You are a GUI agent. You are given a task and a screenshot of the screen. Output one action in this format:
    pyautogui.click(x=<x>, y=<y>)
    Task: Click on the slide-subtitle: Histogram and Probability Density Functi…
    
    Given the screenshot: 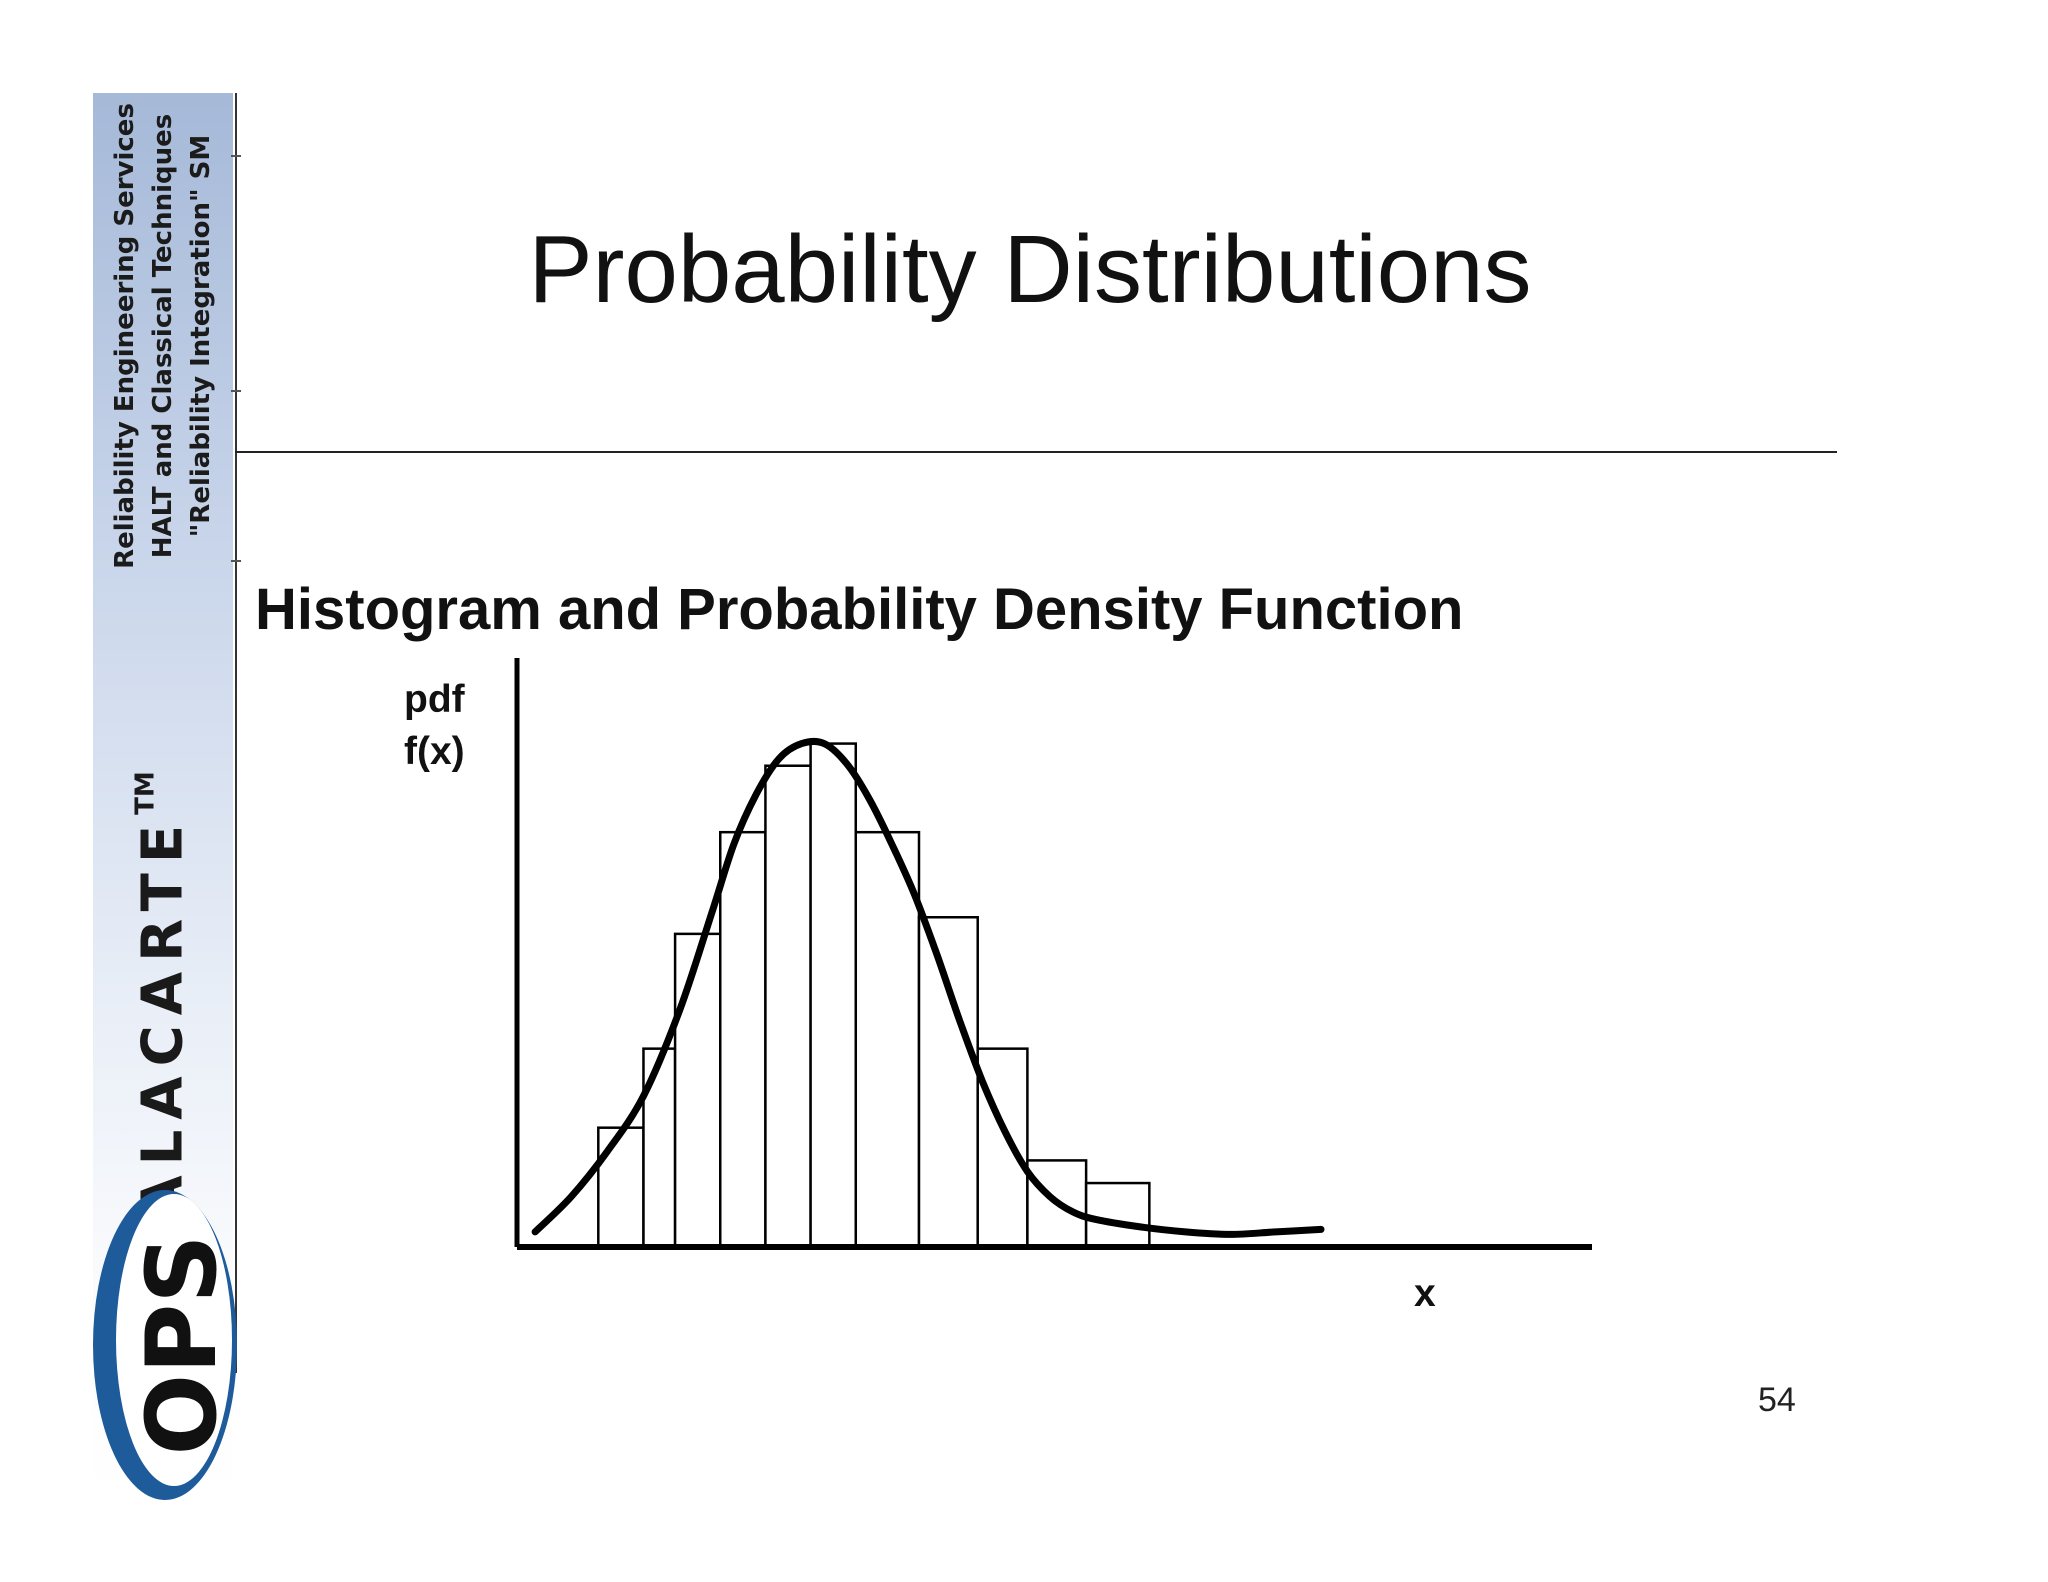 What is the action you would take?
    pyautogui.click(x=859, y=609)
    